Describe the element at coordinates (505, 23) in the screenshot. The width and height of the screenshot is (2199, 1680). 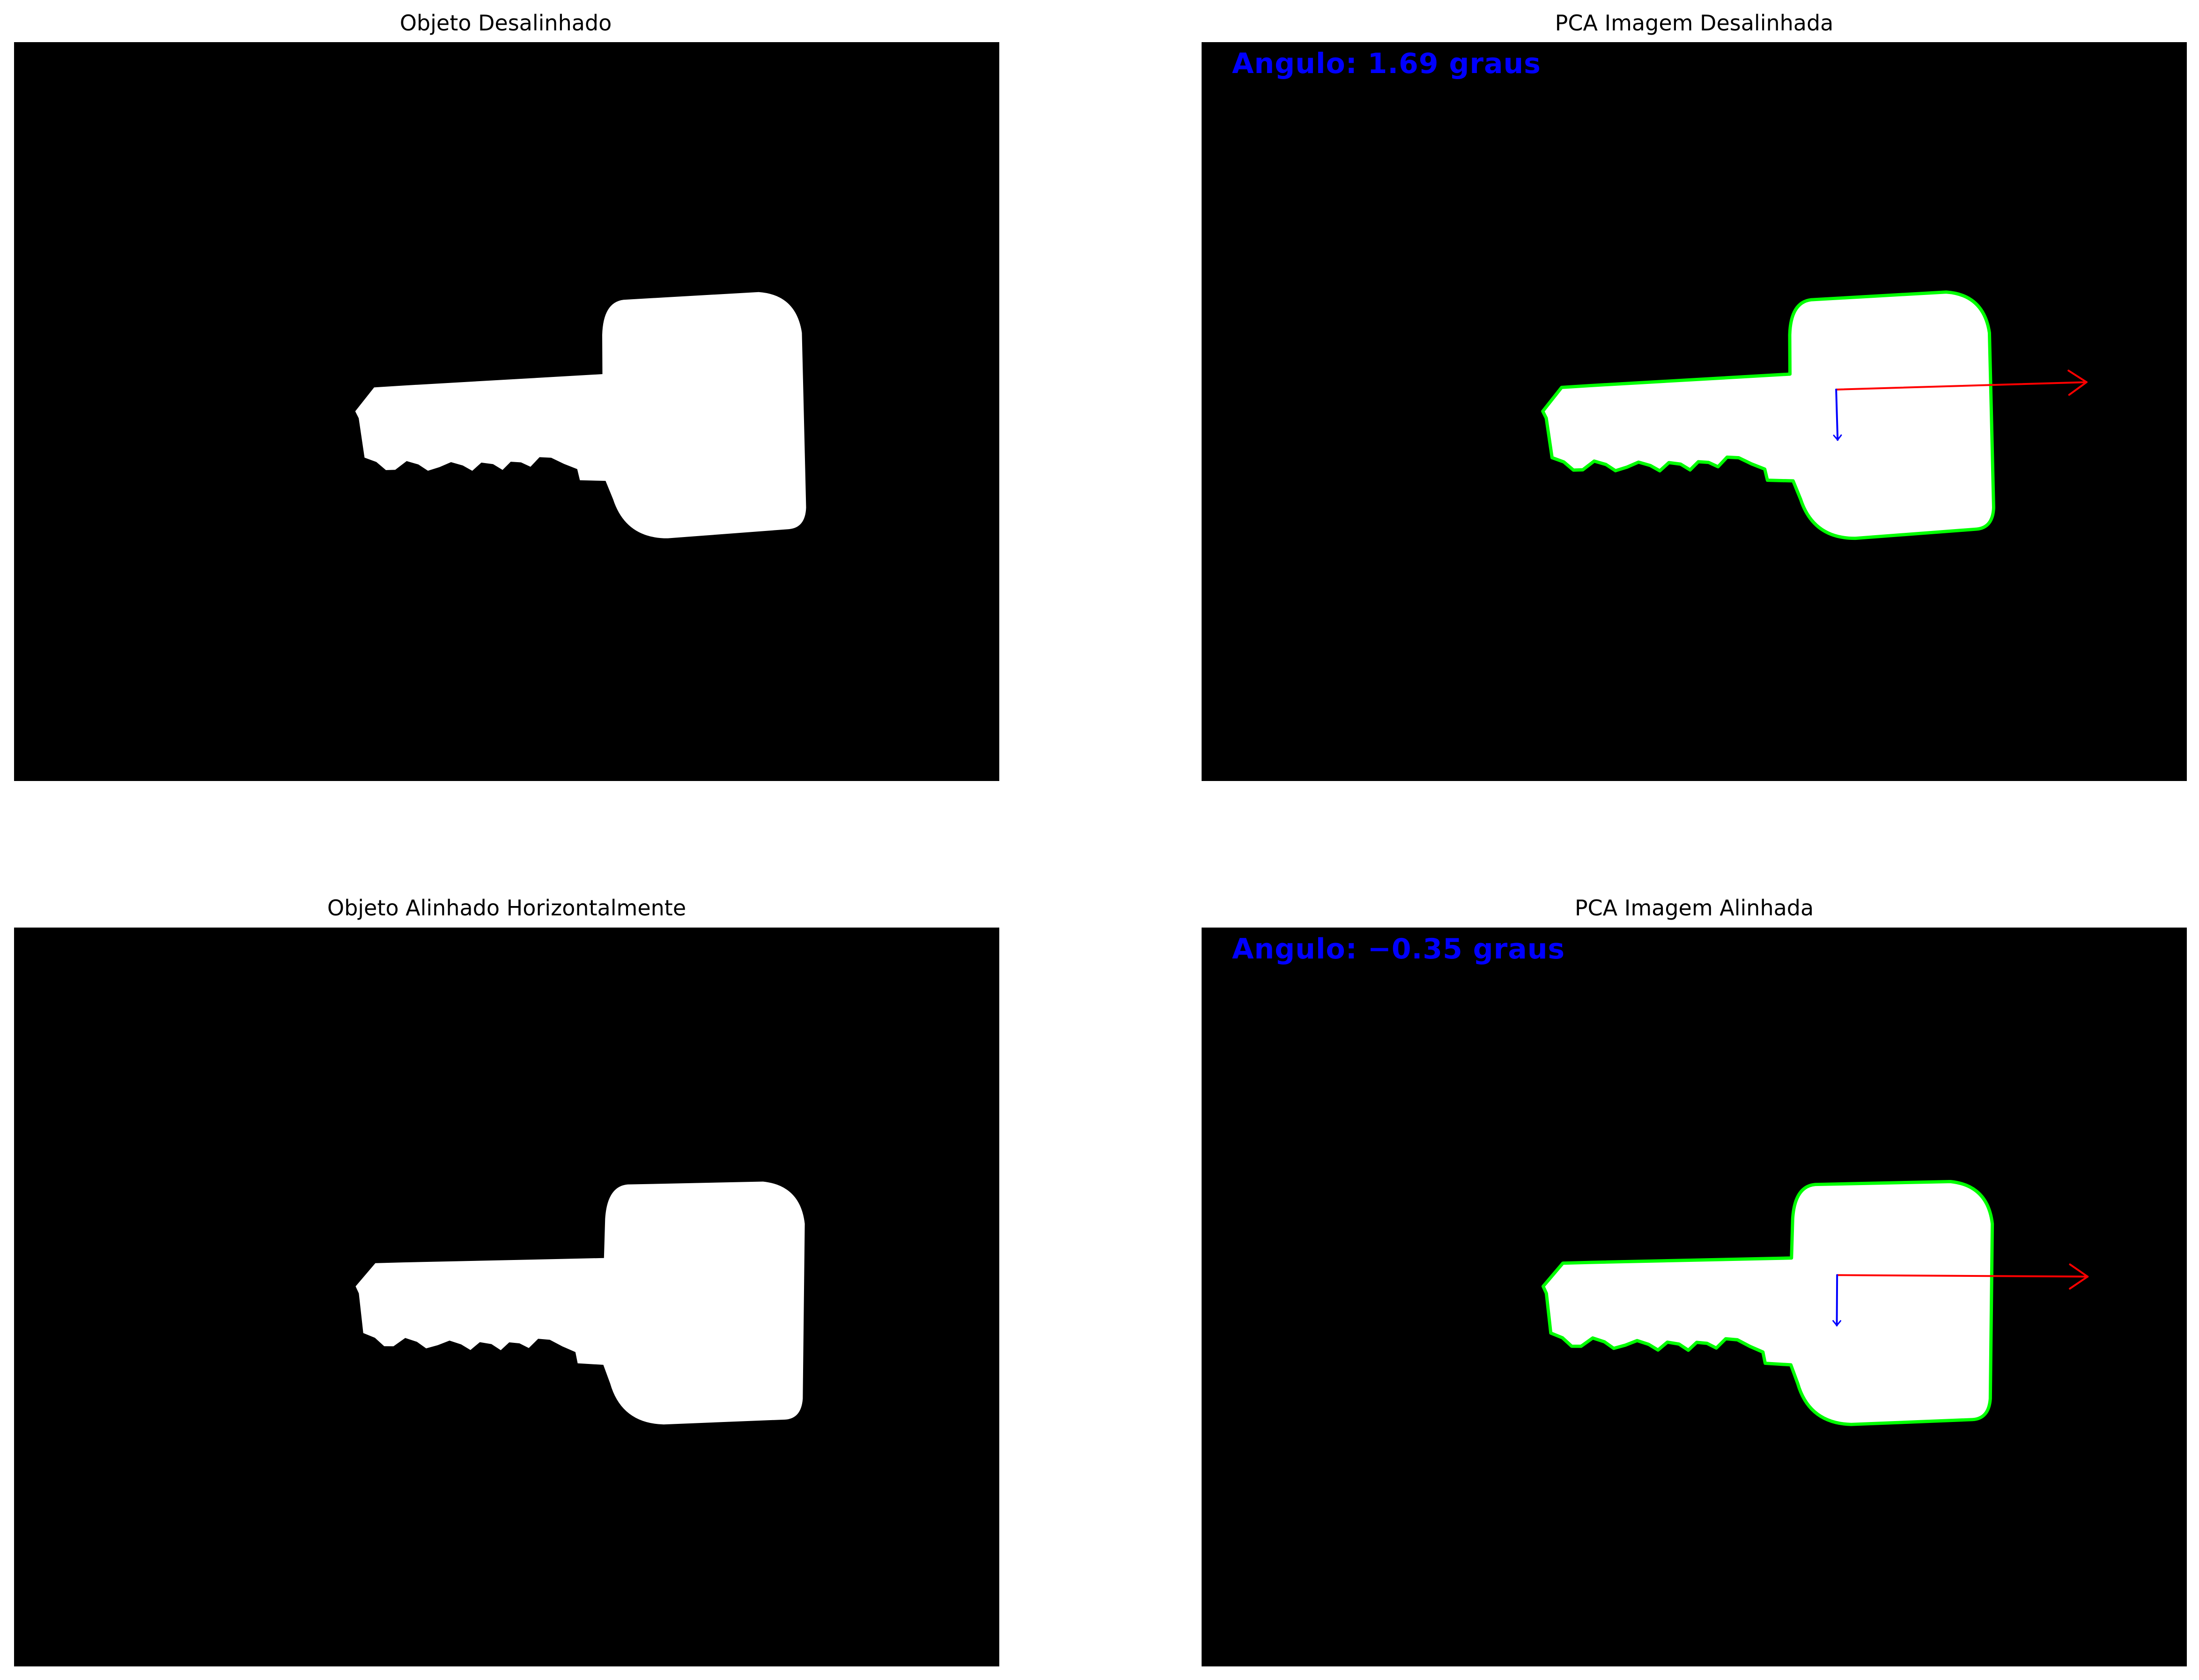
I see `panel-title: Objeto Desalinhado` at that location.